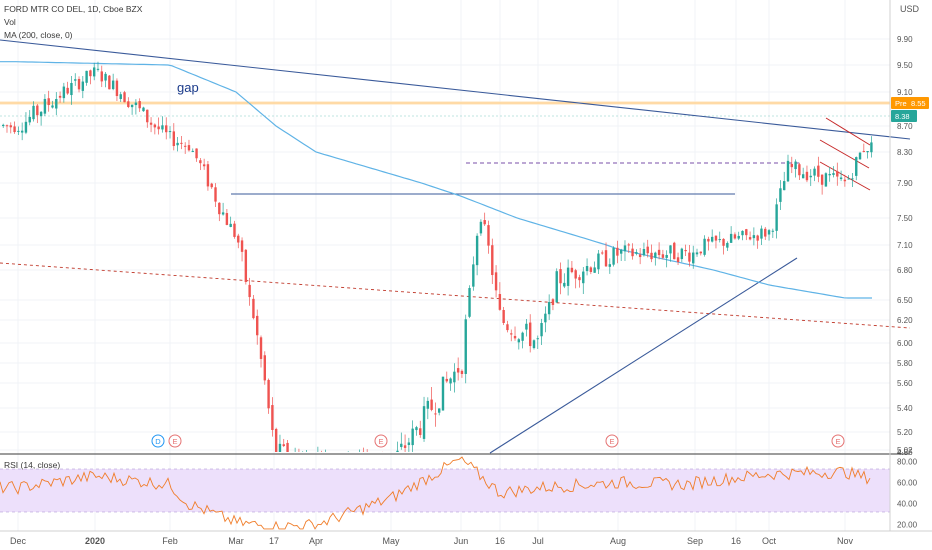 This screenshot has height=550, width=932. What do you see at coordinates (907, 461) in the screenshot?
I see `rsi-tick-label: 80.00` at bounding box center [907, 461].